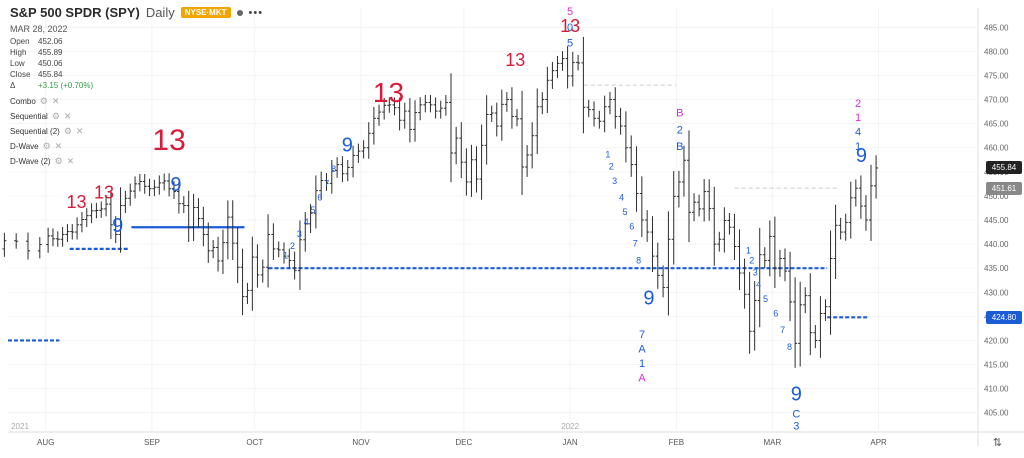 This screenshot has height=458, width=1024. What do you see at coordinates (35, 101) in the screenshot?
I see `study-combo: Combo ⚙ ✕` at bounding box center [35, 101].